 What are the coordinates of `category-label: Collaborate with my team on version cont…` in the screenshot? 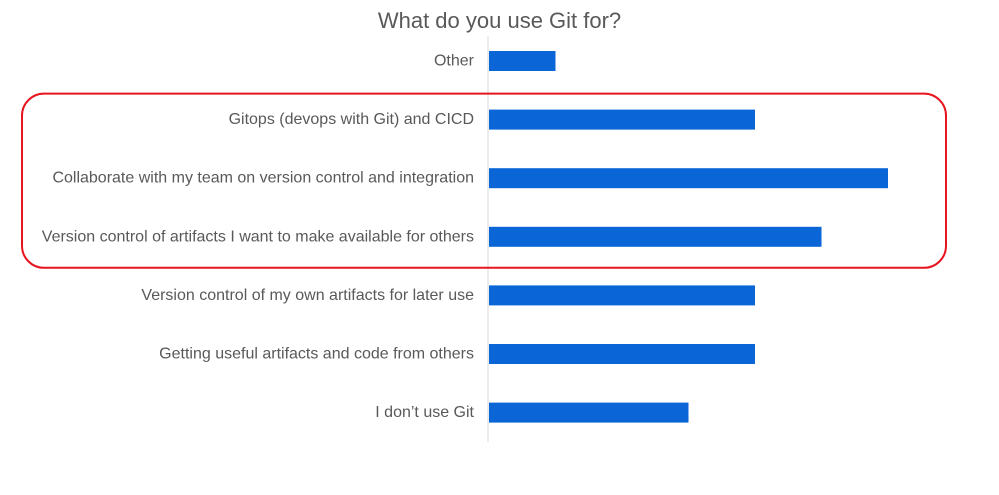 It's located at (263, 178).